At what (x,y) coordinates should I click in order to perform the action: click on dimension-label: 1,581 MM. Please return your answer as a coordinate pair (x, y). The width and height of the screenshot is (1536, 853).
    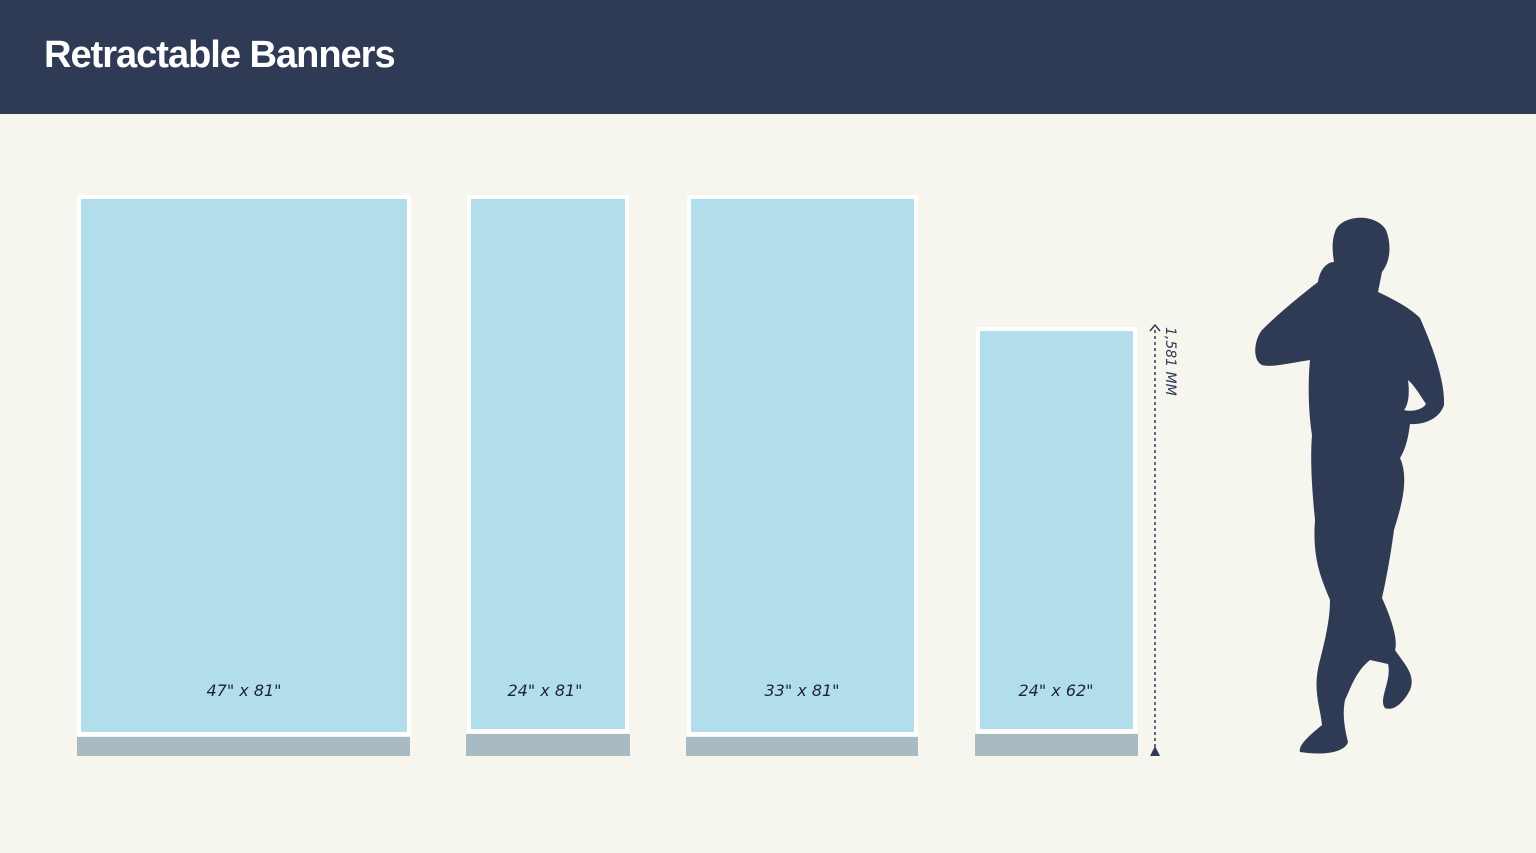
    Looking at the image, I should click on (1170, 361).